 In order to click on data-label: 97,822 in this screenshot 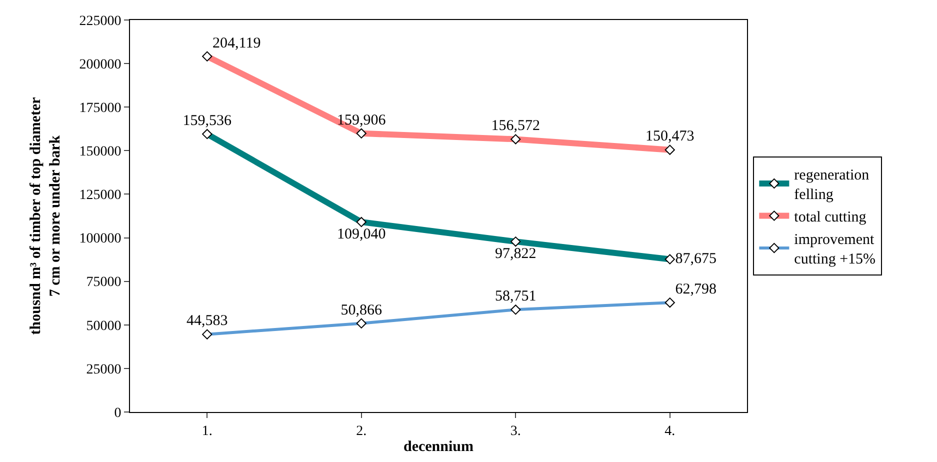, I will do `click(515, 254)`.